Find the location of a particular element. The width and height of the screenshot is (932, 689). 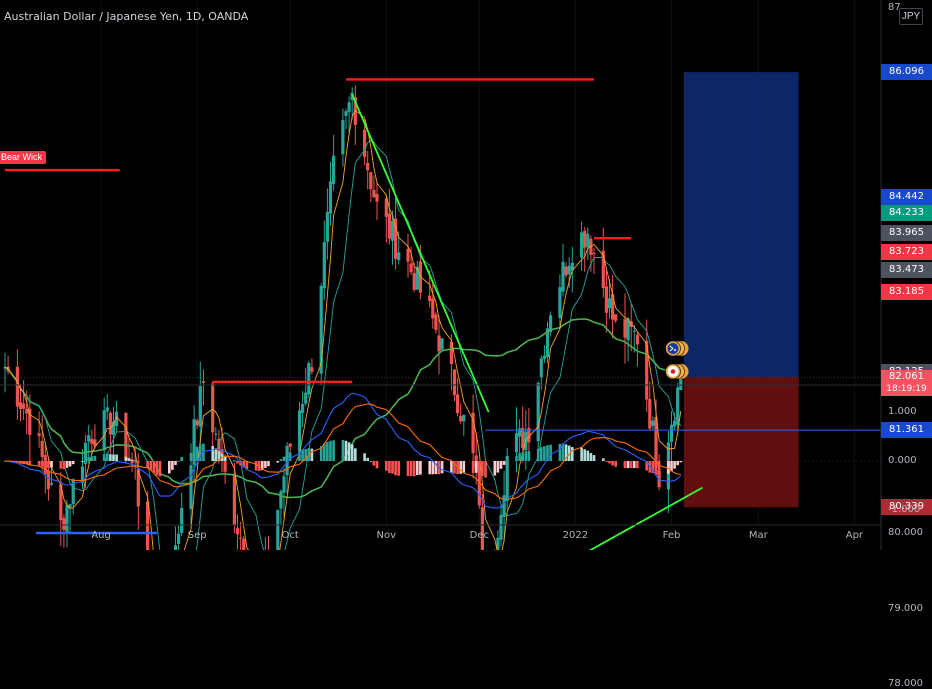

price-label: 80.339 is located at coordinates (906, 507).